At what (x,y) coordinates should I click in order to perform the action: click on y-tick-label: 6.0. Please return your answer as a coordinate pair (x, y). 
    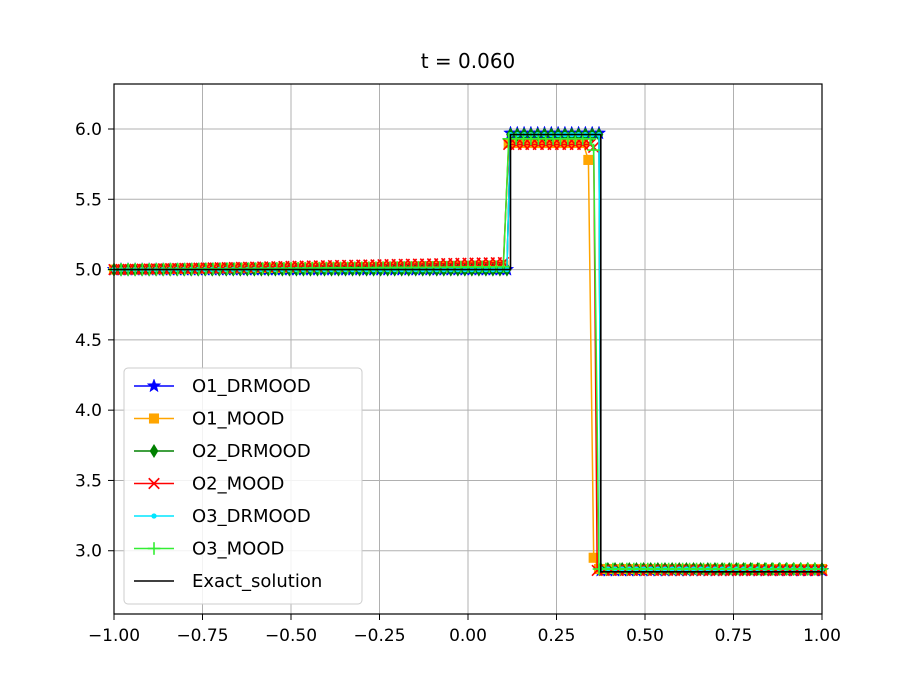
    Looking at the image, I should click on (88, 130).